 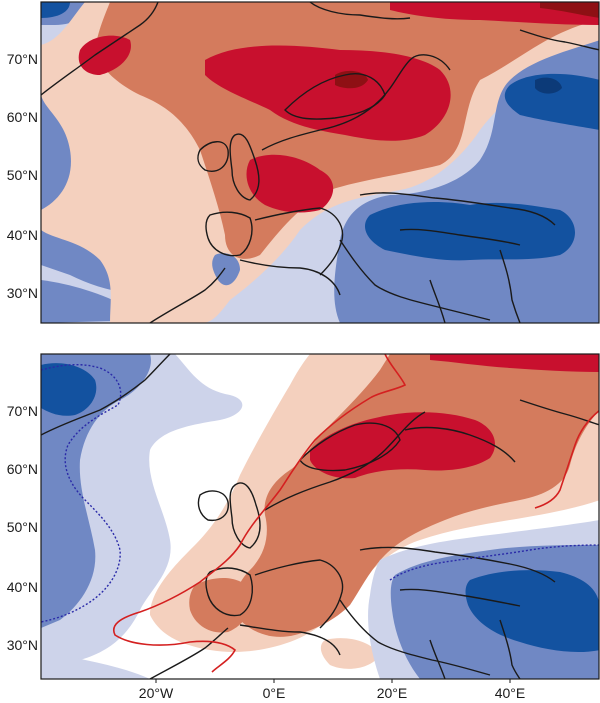 What do you see at coordinates (22, 175) in the screenshot?
I see `top-lat-label-50: 50°N` at bounding box center [22, 175].